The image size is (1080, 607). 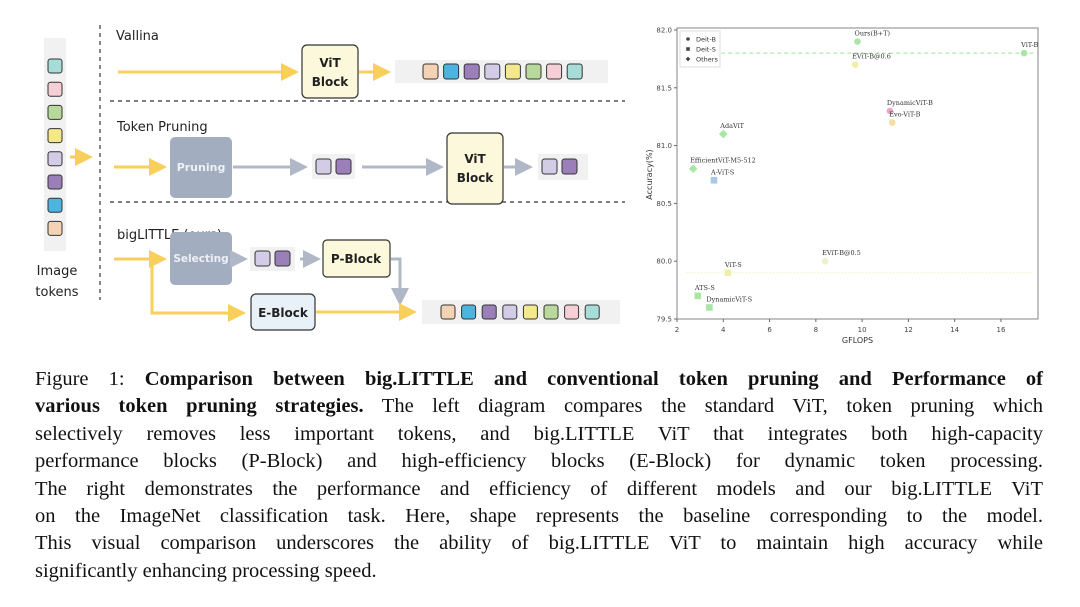 I want to click on input-label-line2: tokens, so click(x=56, y=292).